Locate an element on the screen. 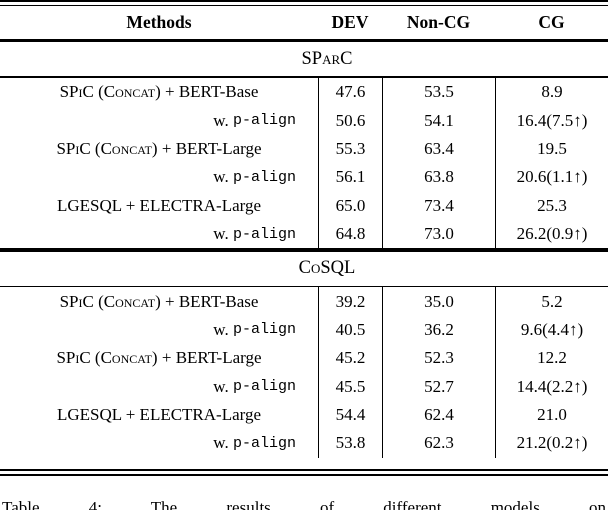 This screenshot has width=608, height=510. noncg-cell: 36.2 is located at coordinates (438, 330).